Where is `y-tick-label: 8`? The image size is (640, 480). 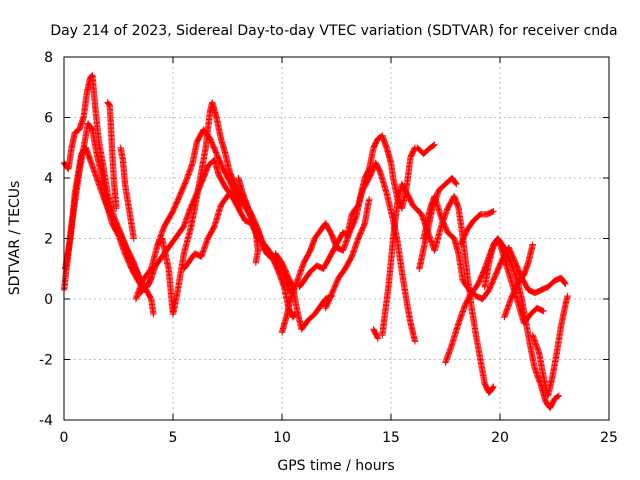
y-tick-label: 8 is located at coordinates (48, 58).